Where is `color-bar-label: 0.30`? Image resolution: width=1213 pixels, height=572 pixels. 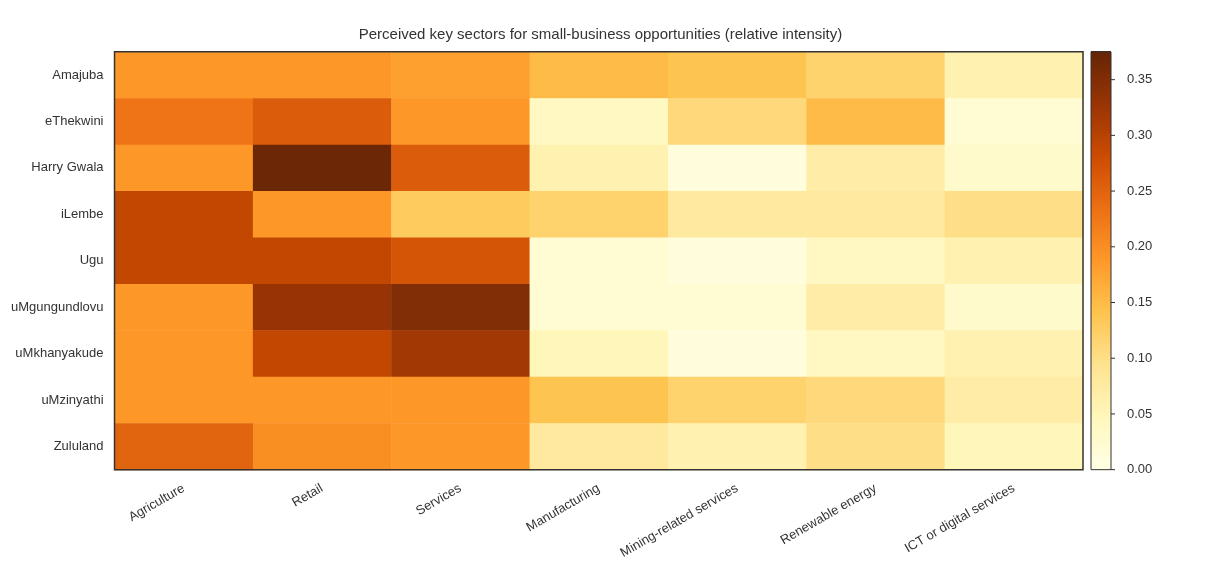 color-bar-label: 0.30 is located at coordinates (1140, 134).